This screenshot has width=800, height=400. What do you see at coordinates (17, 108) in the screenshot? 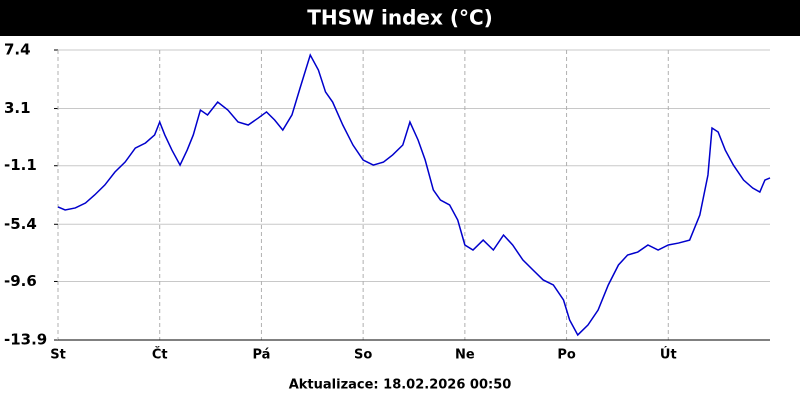
I see `y-tick-label: 3.1` at bounding box center [17, 108].